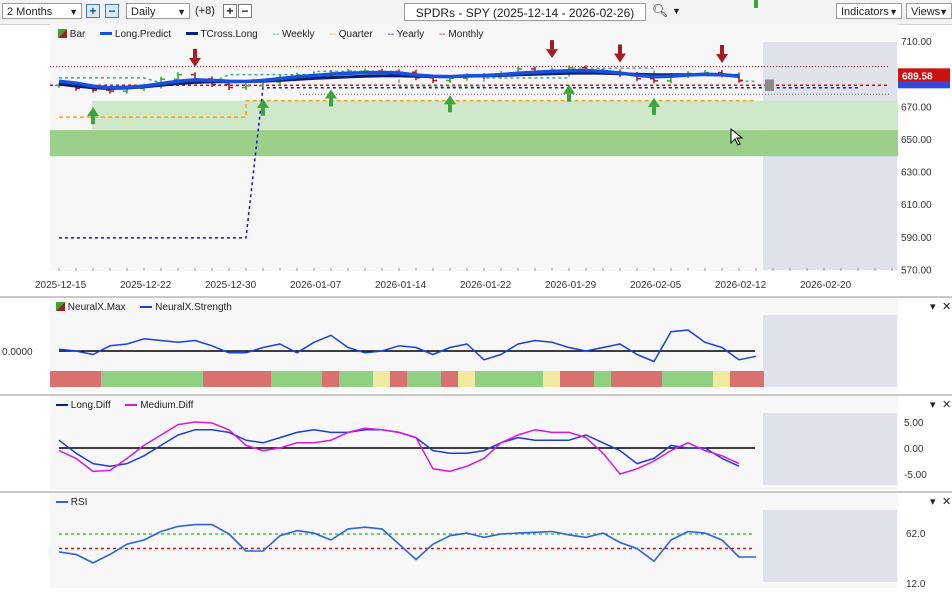 This screenshot has width=952, height=595. Describe the element at coordinates (167, 405) in the screenshot. I see `legend-medium-diff: Medium.Diff` at that location.